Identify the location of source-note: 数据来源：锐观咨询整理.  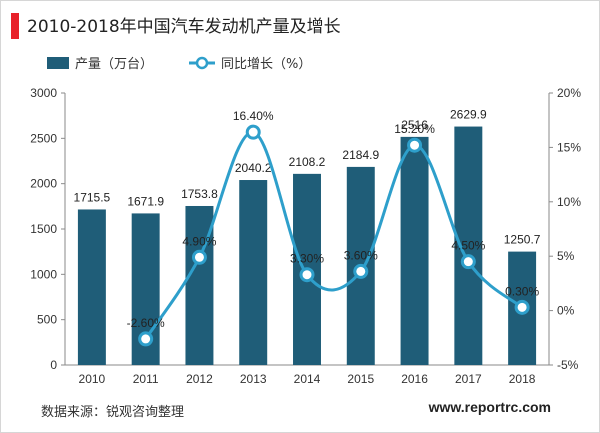
(113, 412).